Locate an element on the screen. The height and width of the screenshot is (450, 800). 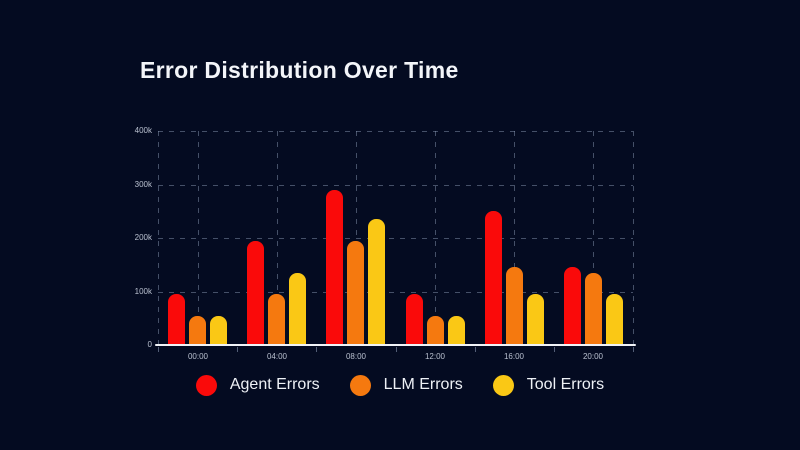
y-axis-label: 100k is located at coordinates (143, 291).